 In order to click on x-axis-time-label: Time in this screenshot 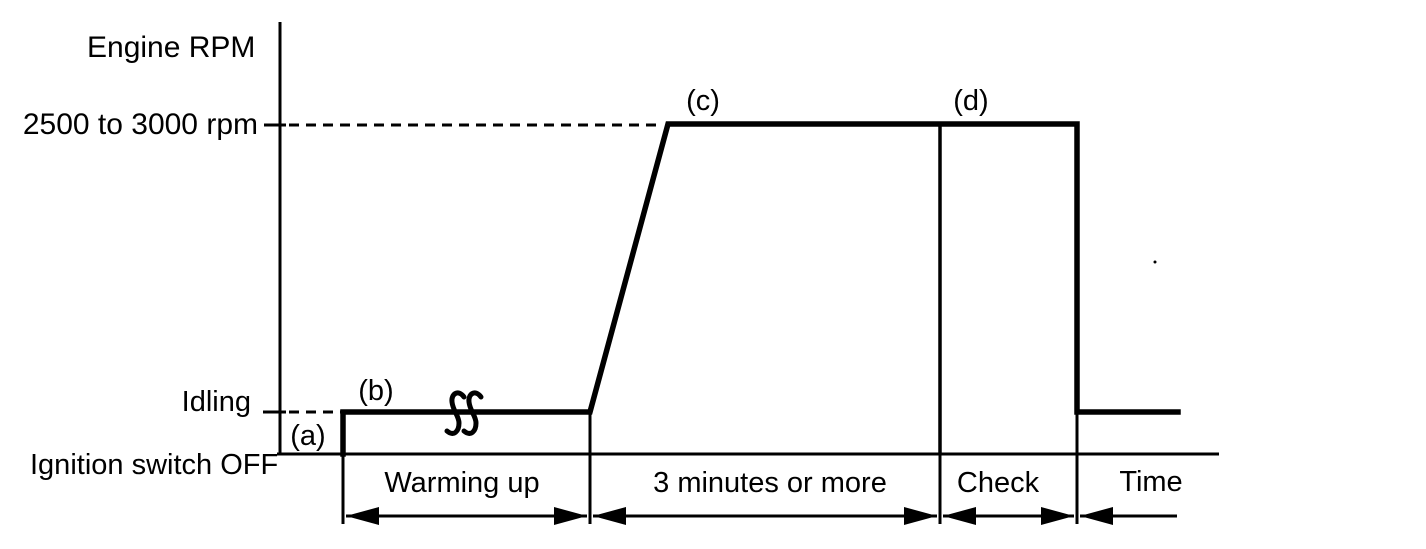, I will do `click(1150, 482)`.